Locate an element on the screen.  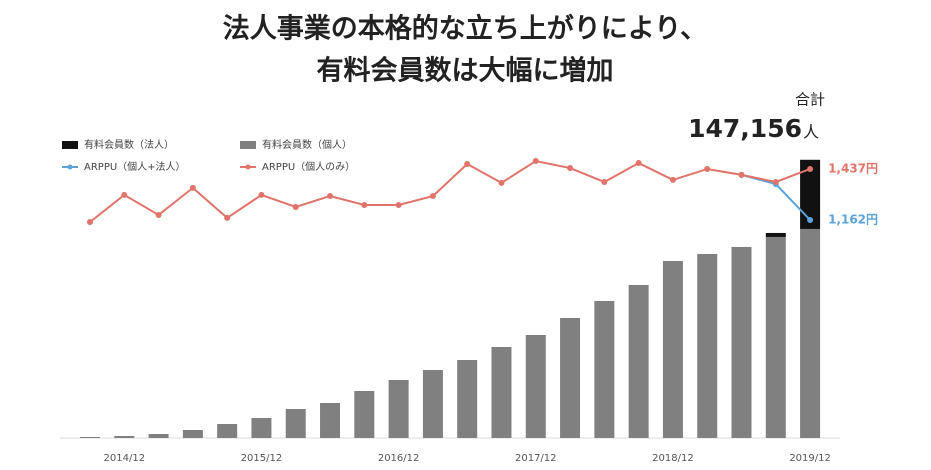
chart-title: 法人事業の本格的な立ち上がりにより、 is located at coordinates (465, 29).